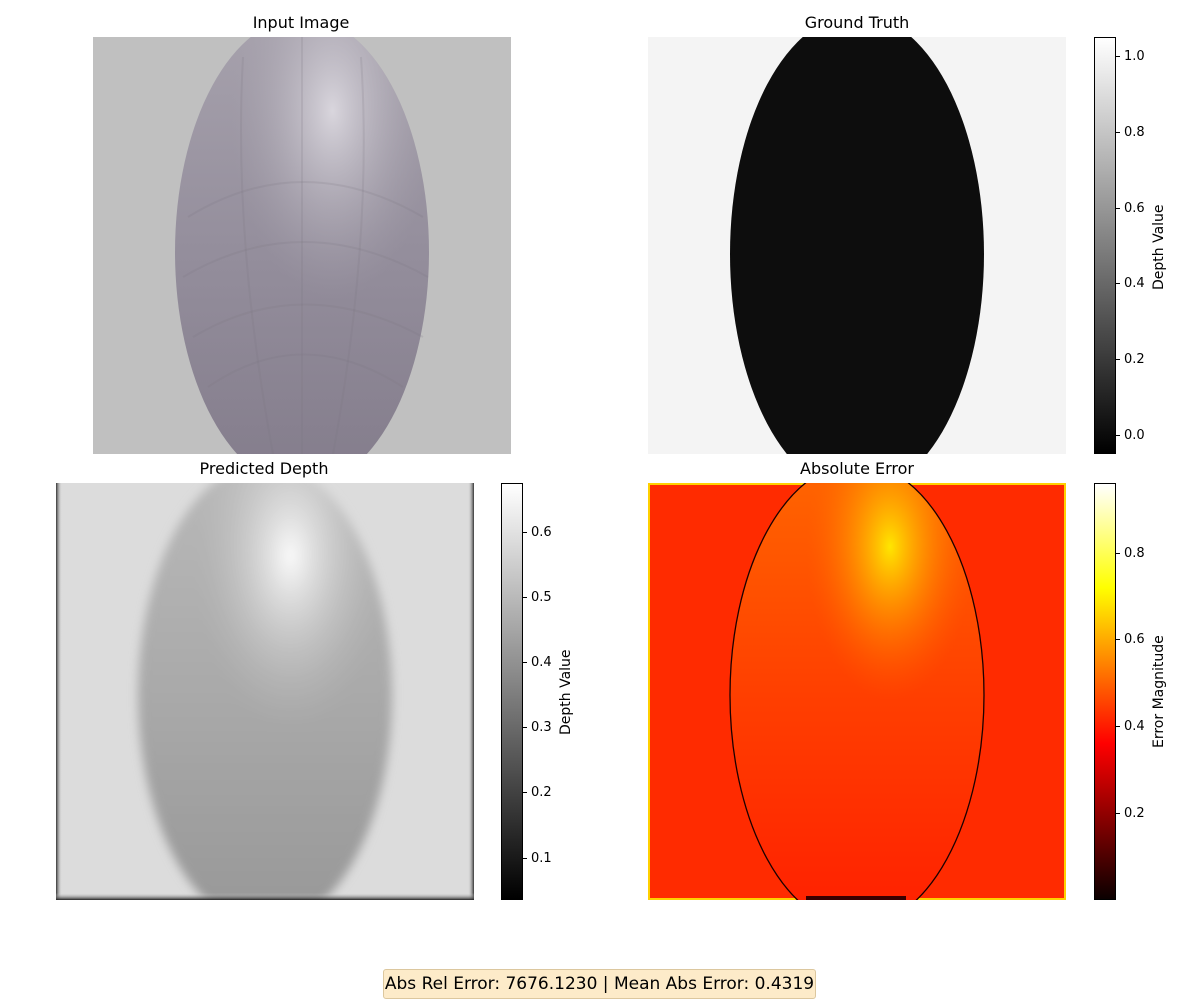 This screenshot has width=1200, height=1000. What do you see at coordinates (1134, 813) in the screenshot?
I see `absolute-error-colorbar-tick-label: 0.2` at bounding box center [1134, 813].